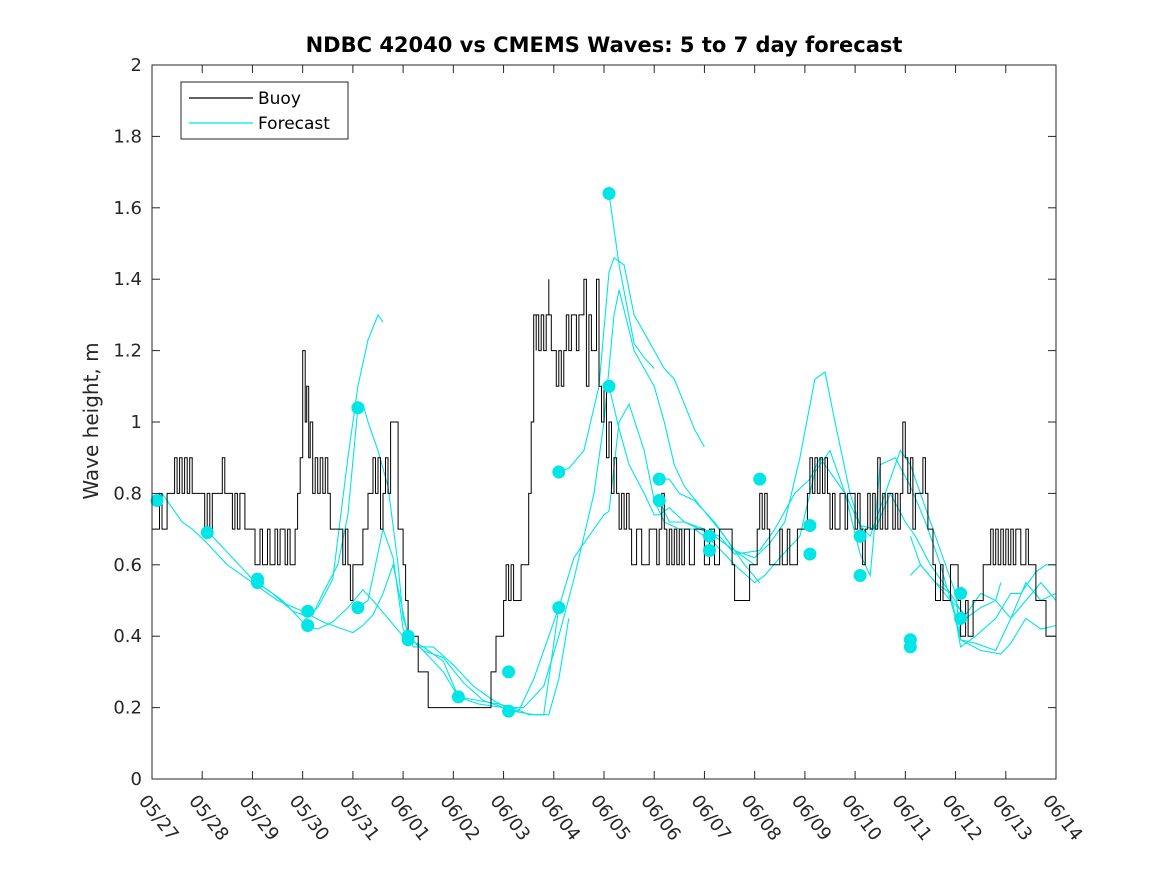 The width and height of the screenshot is (1167, 875). Describe the element at coordinates (294, 124) in the screenshot. I see `legend-label-1: Forecast` at that location.